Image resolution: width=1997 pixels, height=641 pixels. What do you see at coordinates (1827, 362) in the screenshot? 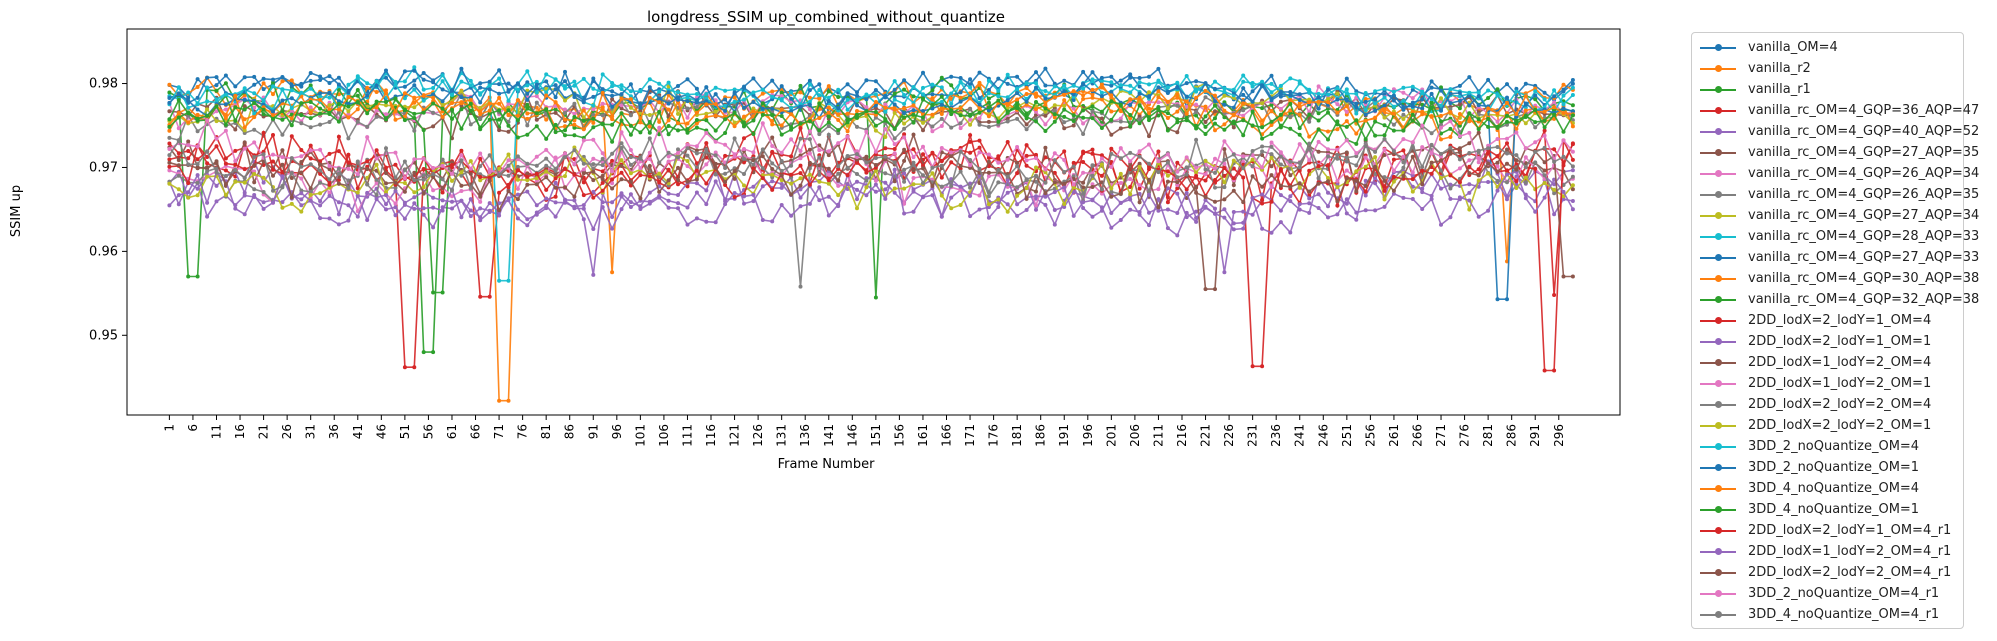
I see `legend-entry: 2DD_lodX=1_lodY=2_OM=4` at bounding box center [1827, 362].